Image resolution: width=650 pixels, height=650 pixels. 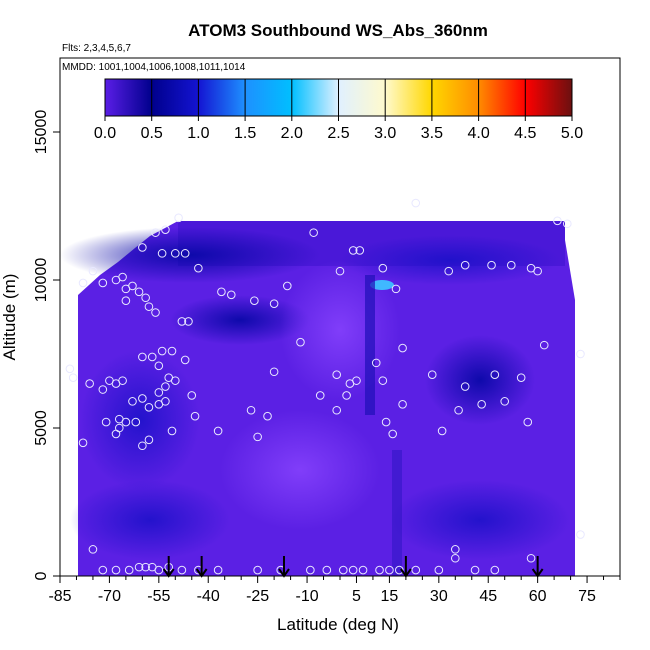 What do you see at coordinates (338, 110) in the screenshot?
I see `colorbar-ticks: 0.0 0.5 1.0 1.5 2.0 2.5 3.0 3.5 4.0 4.5 5.0` at bounding box center [338, 110].